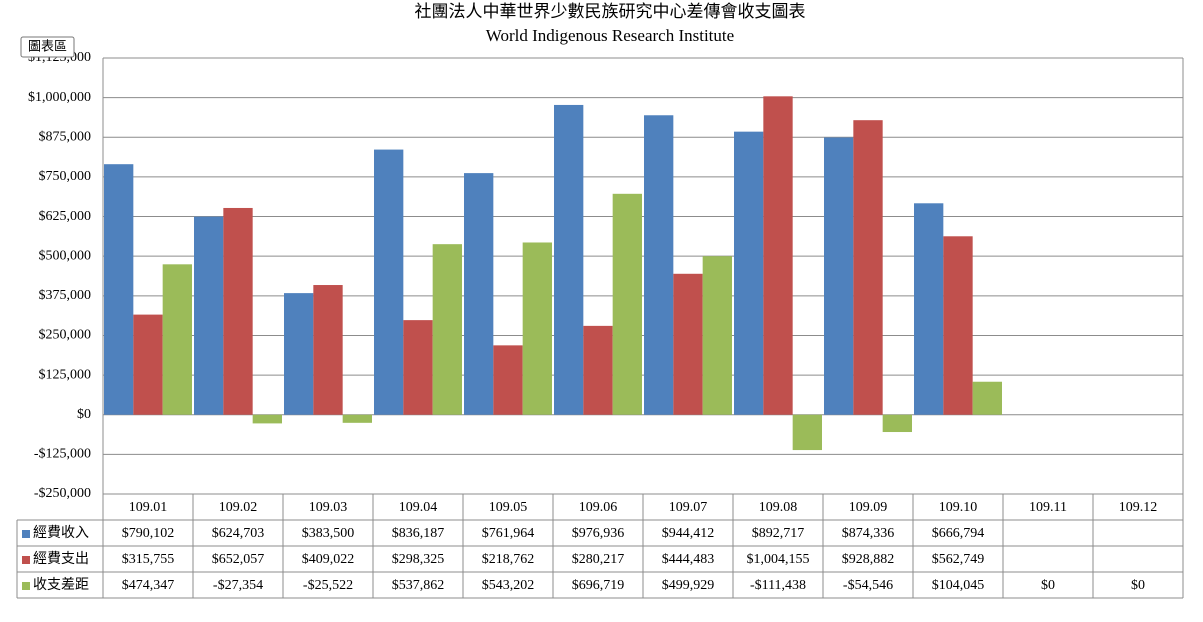 Image resolution: width=1203 pixels, height=622 pixels. I want to click on legend-label: 經費收入, so click(61, 533).